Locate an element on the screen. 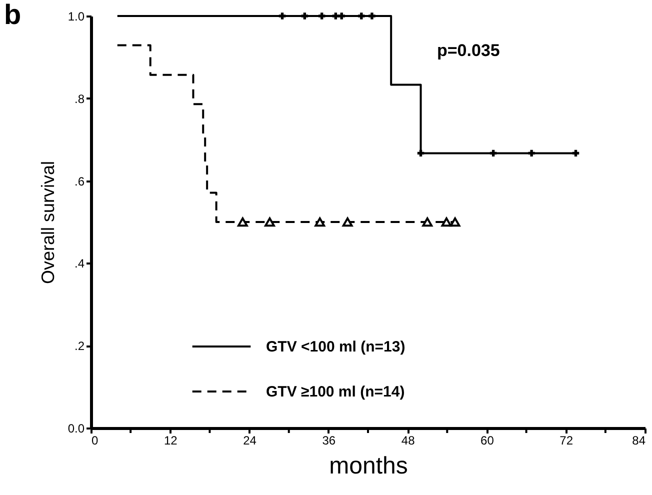 This screenshot has height=495, width=652. x-tick-label: 36 is located at coordinates (329, 441).